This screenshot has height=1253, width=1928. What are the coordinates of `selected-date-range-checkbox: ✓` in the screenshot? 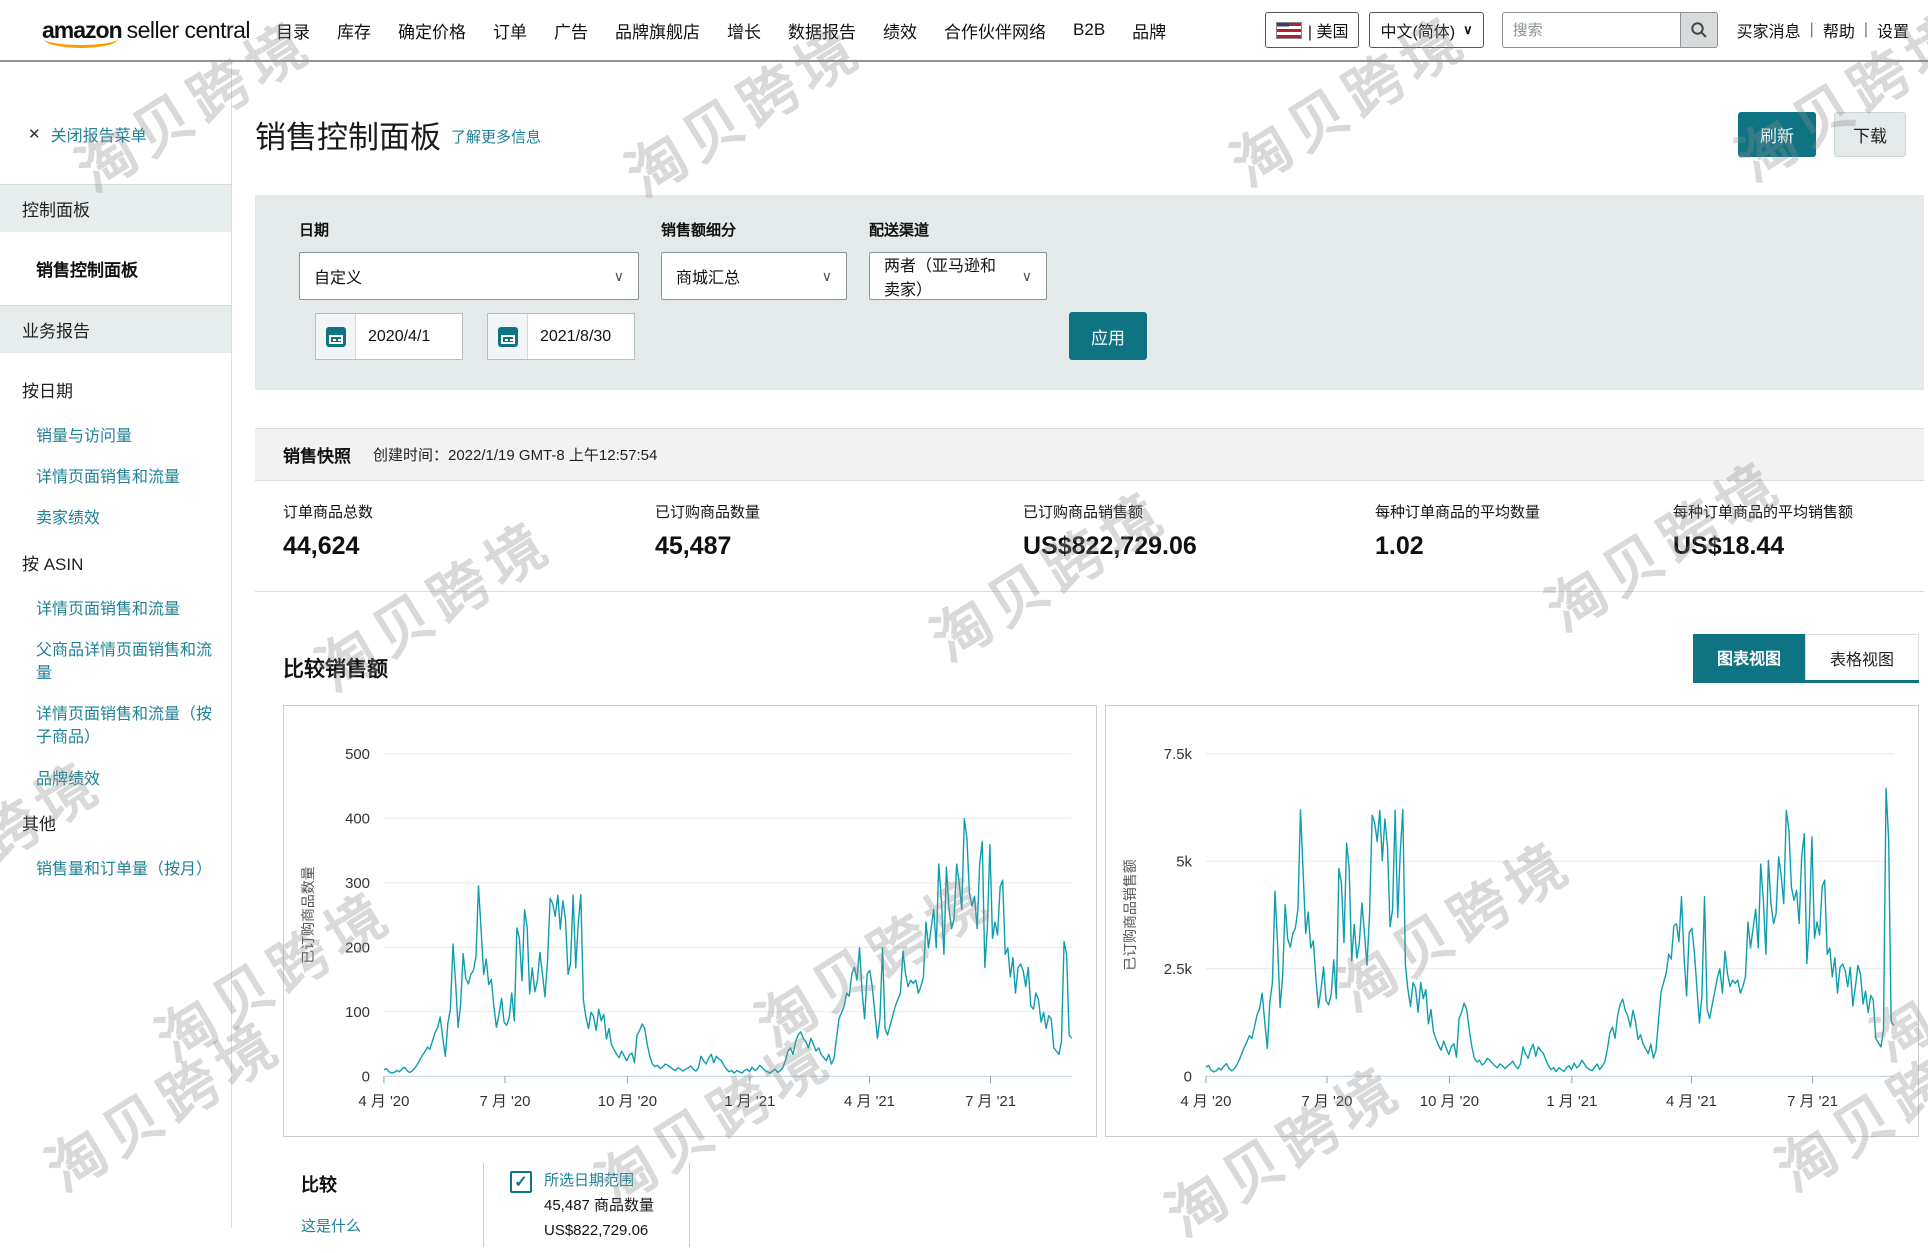 It's located at (521, 1182).